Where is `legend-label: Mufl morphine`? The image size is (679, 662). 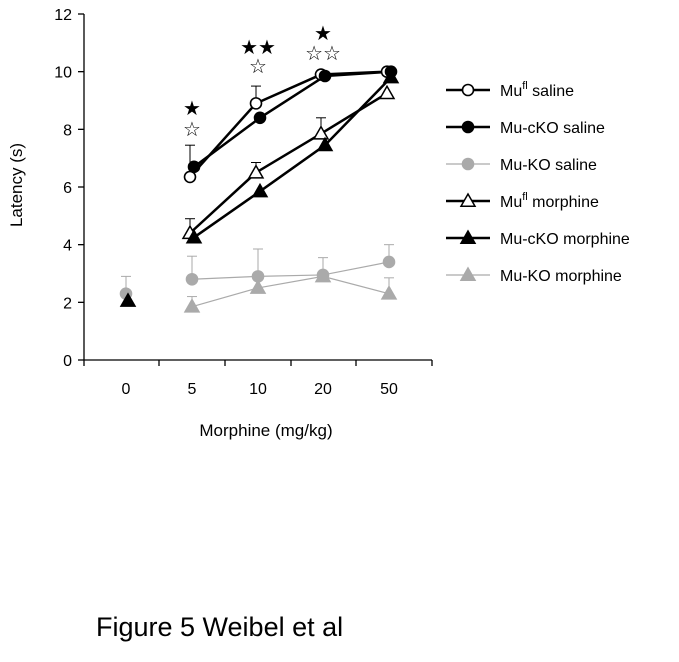 legend-label: Mufl morphine is located at coordinates (549, 201).